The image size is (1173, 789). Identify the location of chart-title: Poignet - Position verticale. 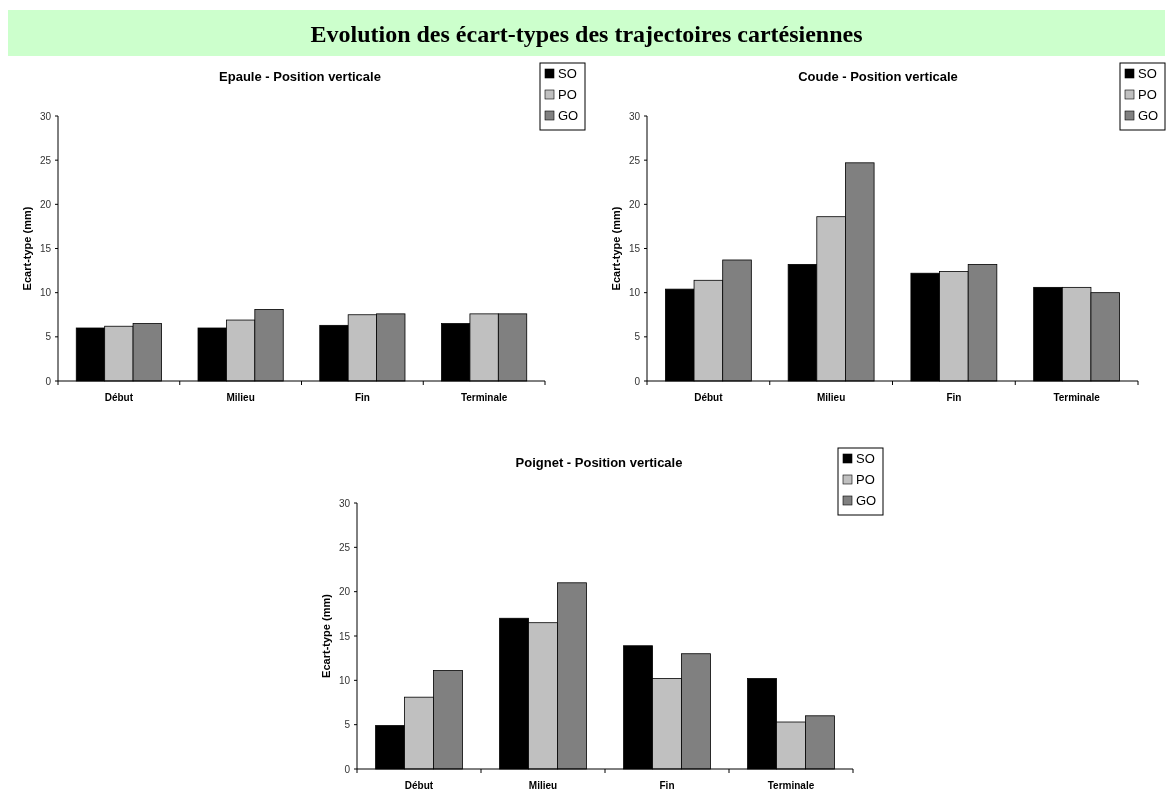
(599, 462).